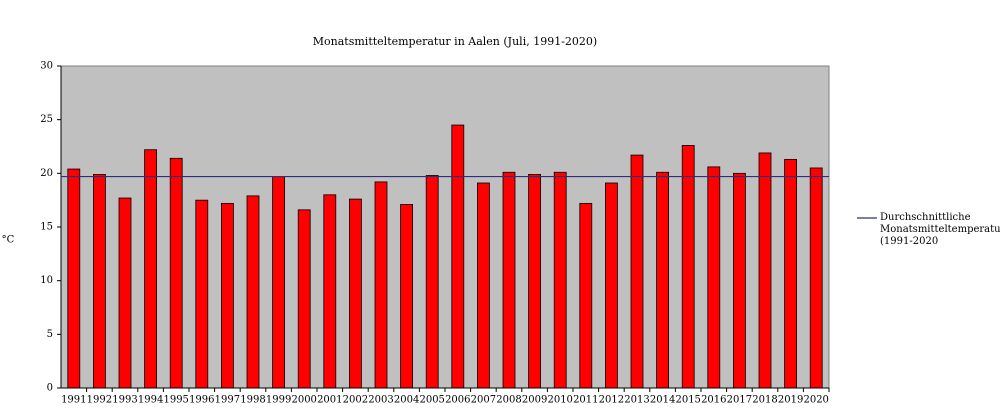 This screenshot has width=1000, height=419. I want to click on x-tick-label: 1999, so click(278, 400).